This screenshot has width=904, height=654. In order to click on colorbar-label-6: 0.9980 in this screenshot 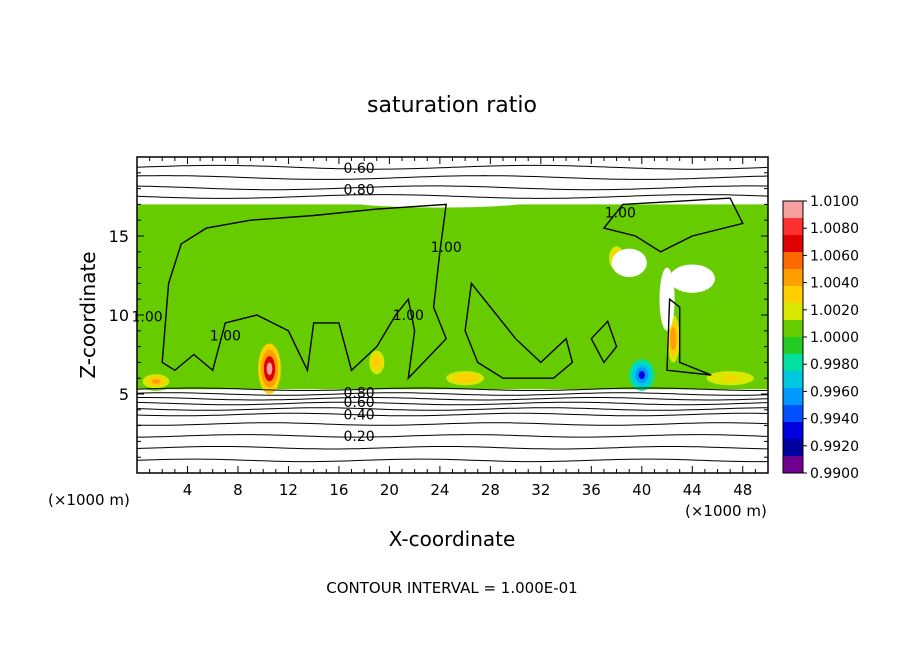, I will do `click(834, 365)`.